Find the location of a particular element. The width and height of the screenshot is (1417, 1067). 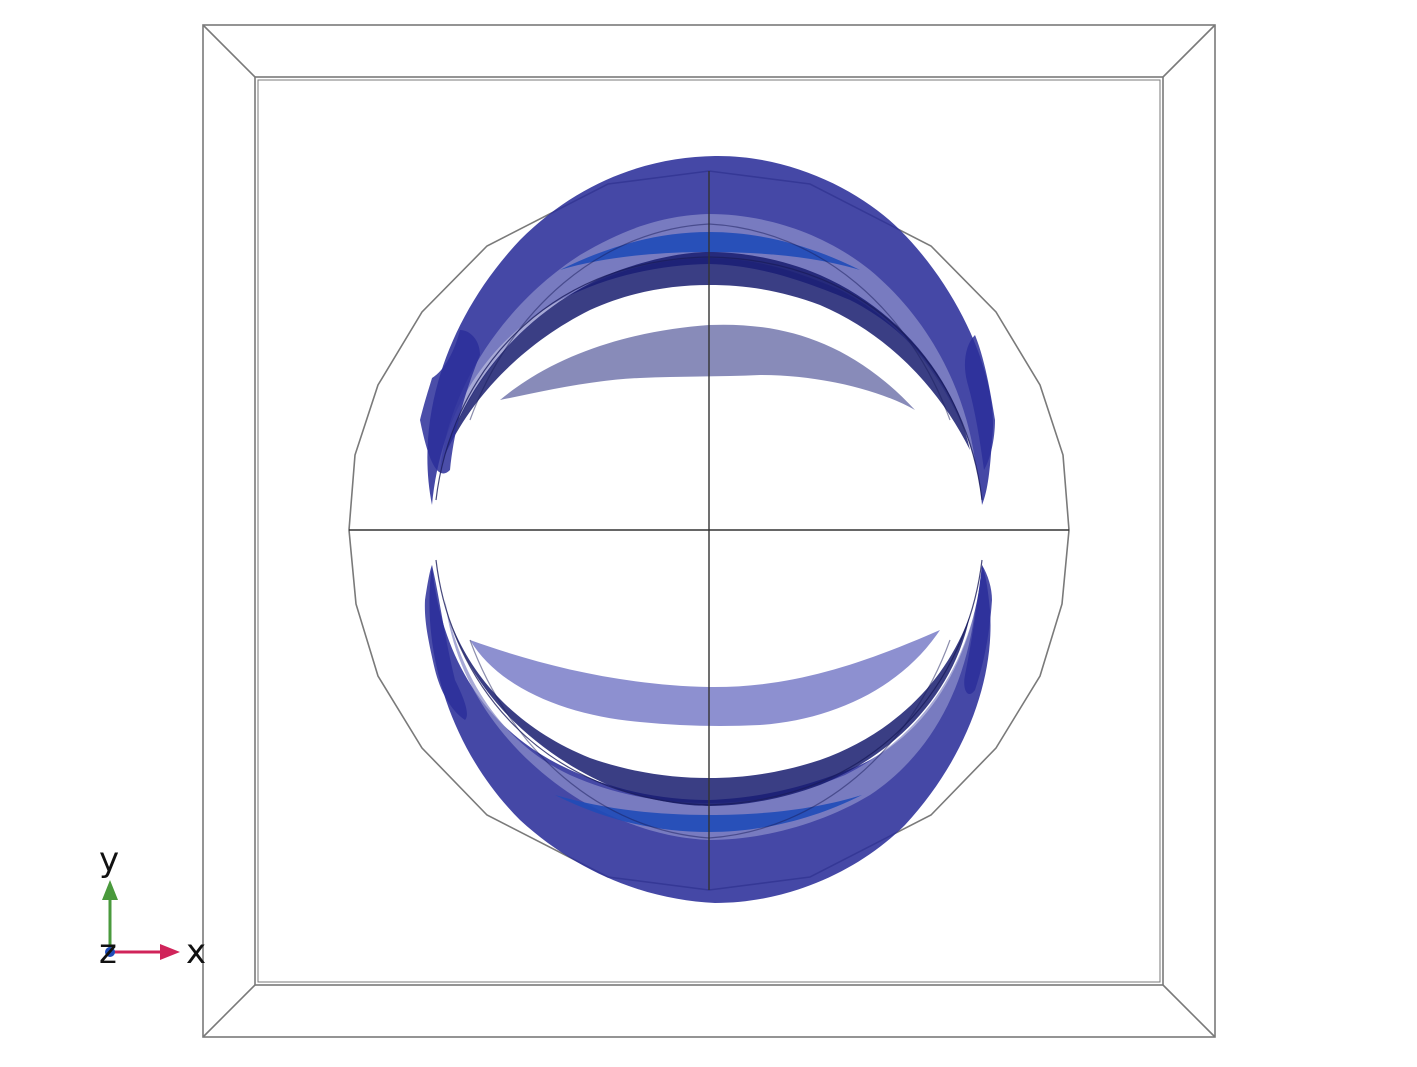

lower-isosurface is located at coordinates (708, 734).